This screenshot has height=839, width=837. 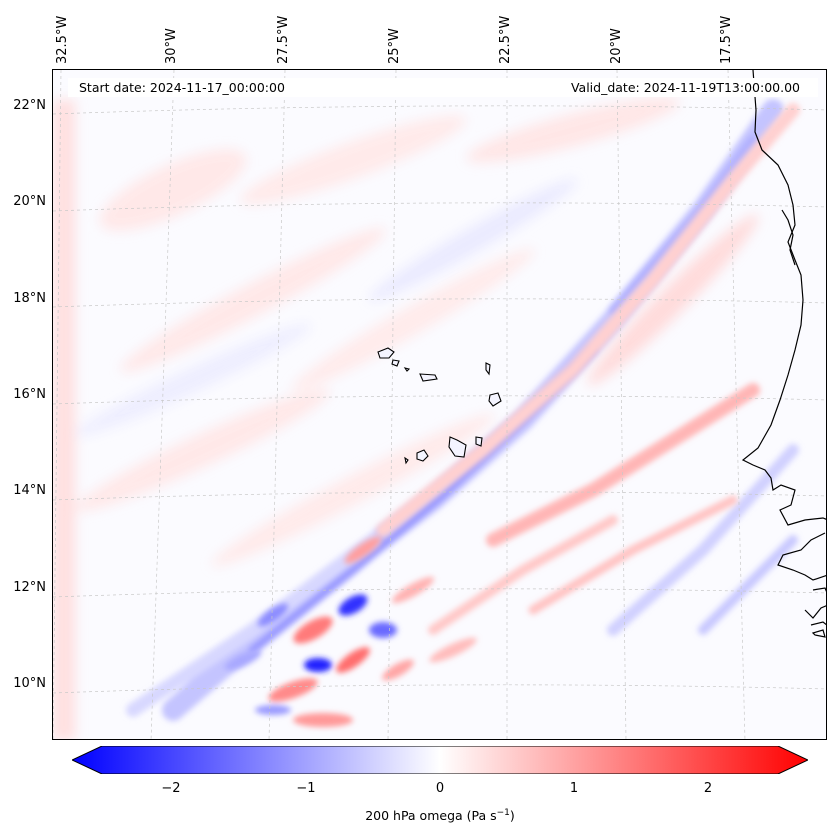 I want to click on colorbar-tick-neg1: −1, so click(x=306, y=788).